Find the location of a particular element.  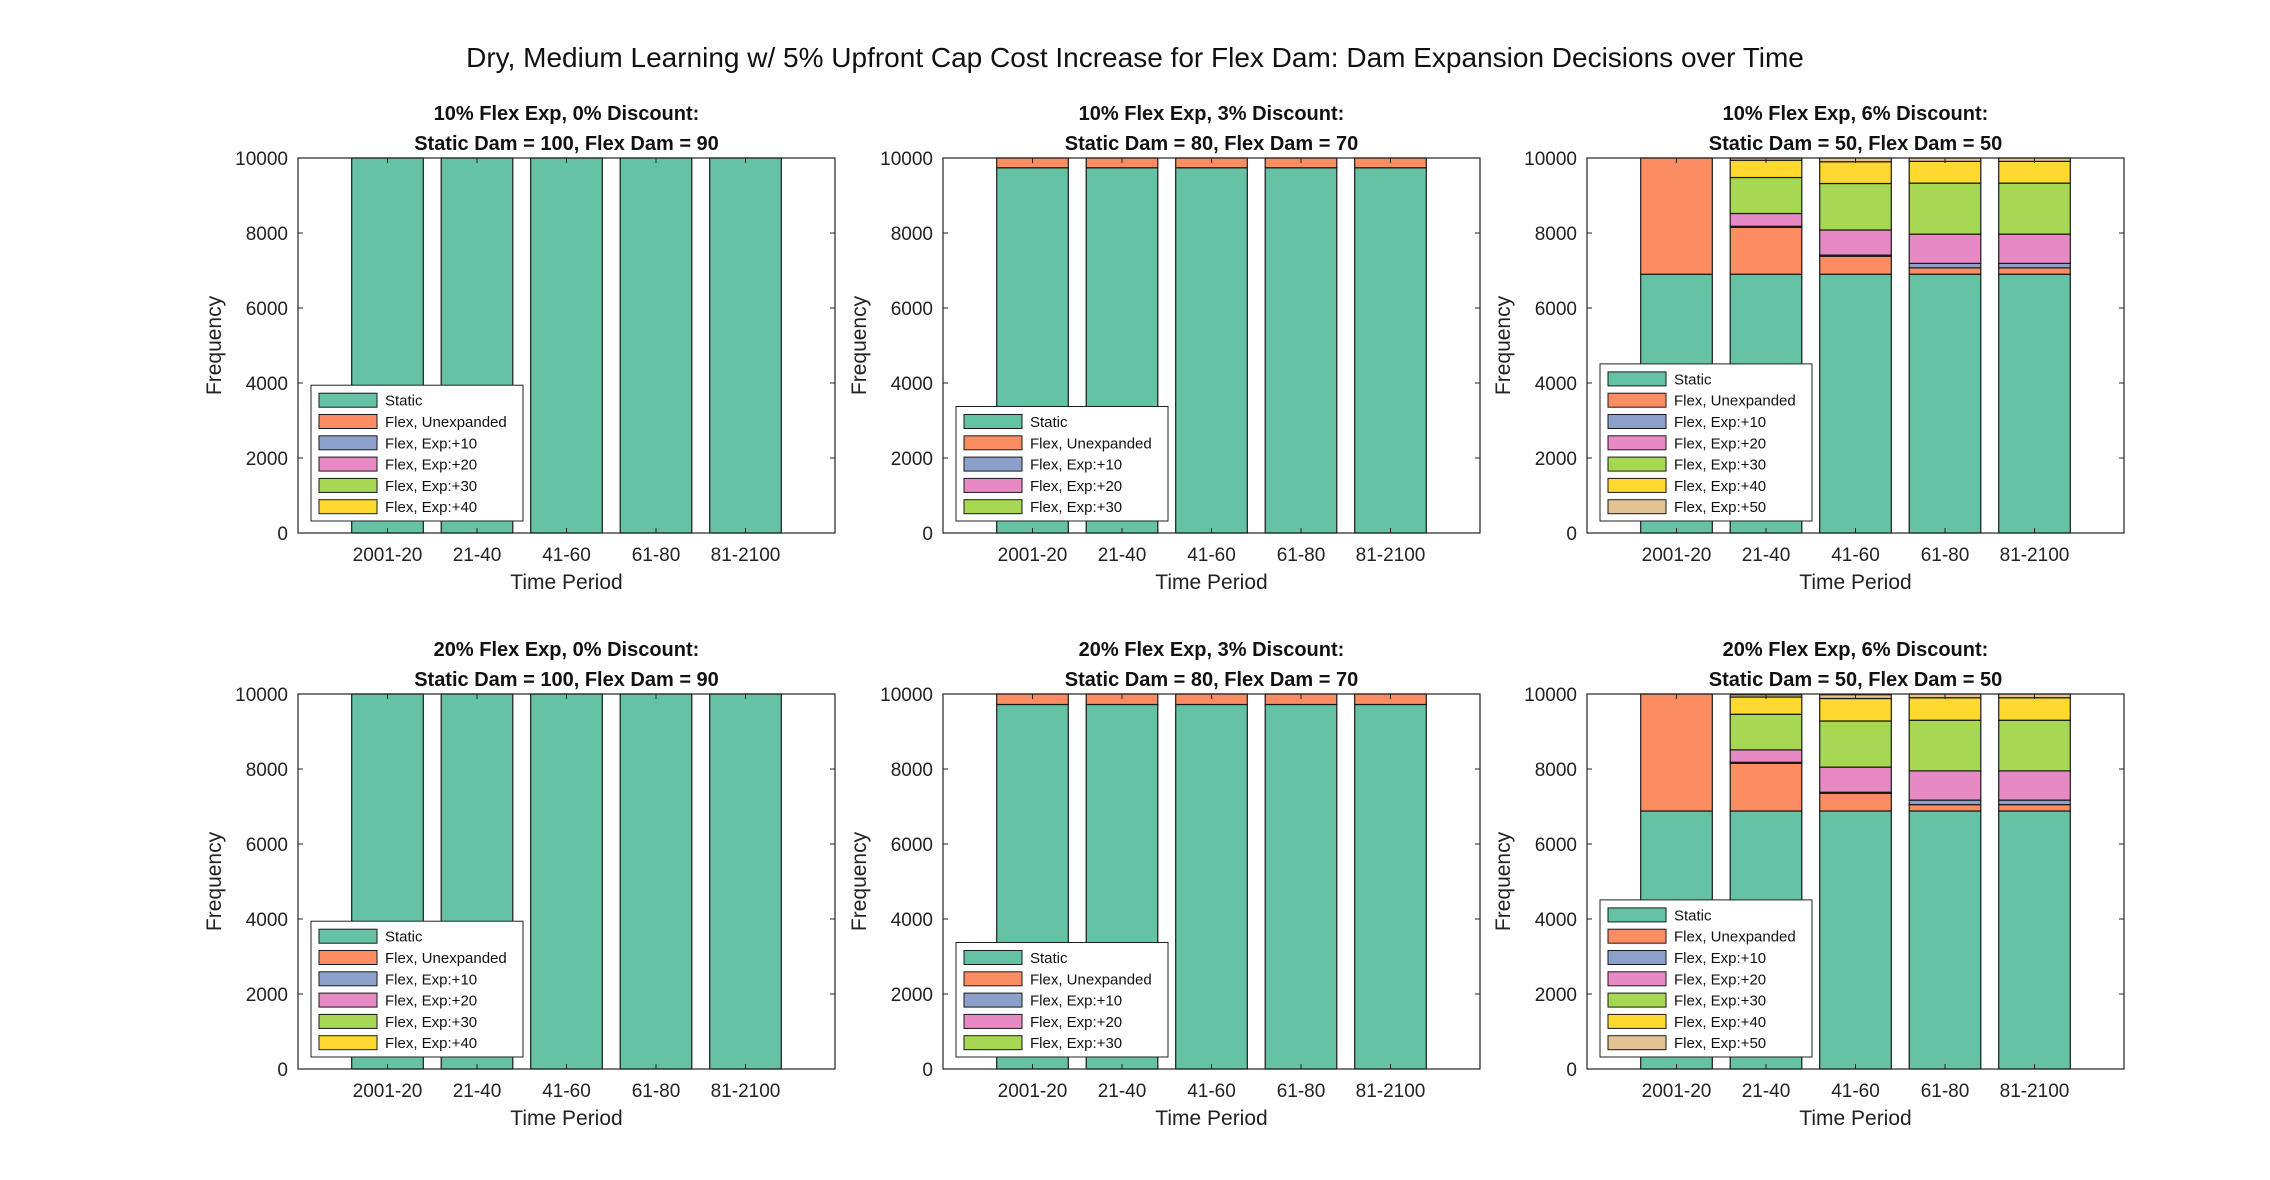

subplot-title-line1: 10% Flex Exp, 6% Discount: is located at coordinates (1856, 114).